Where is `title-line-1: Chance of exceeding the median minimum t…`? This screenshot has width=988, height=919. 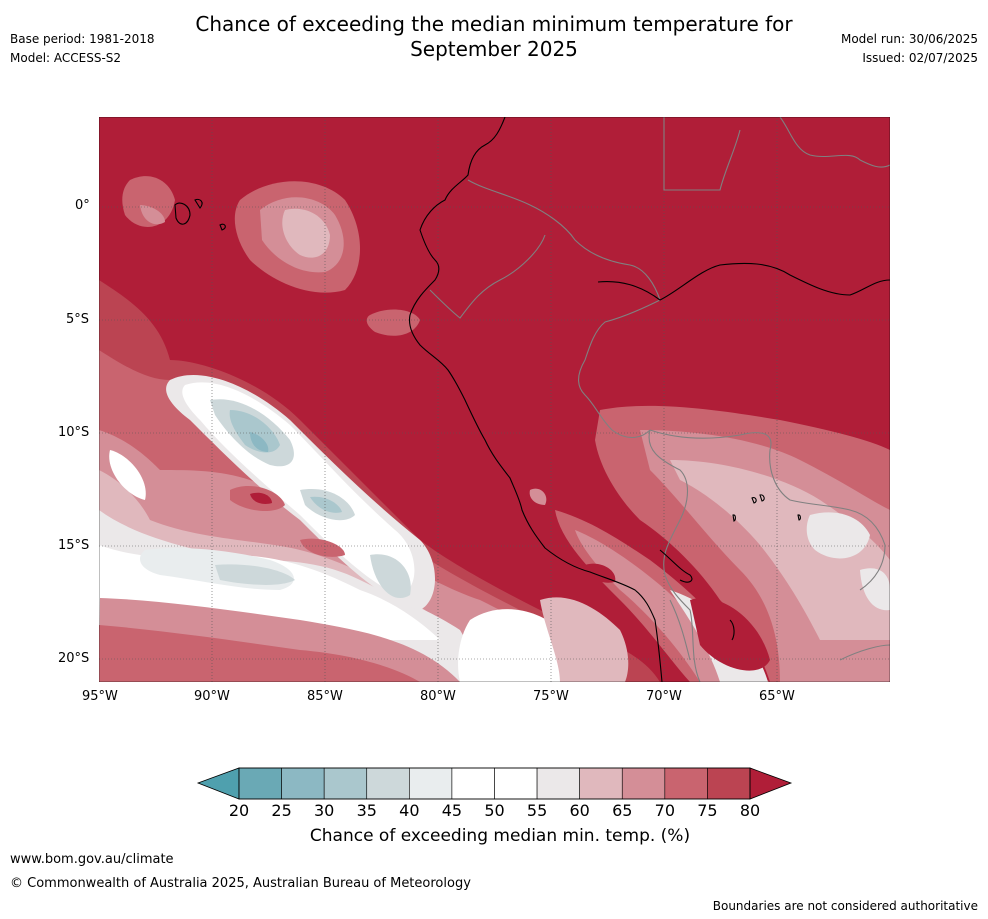 title-line-1: Chance of exceeding the median minimum t… is located at coordinates (494, 24).